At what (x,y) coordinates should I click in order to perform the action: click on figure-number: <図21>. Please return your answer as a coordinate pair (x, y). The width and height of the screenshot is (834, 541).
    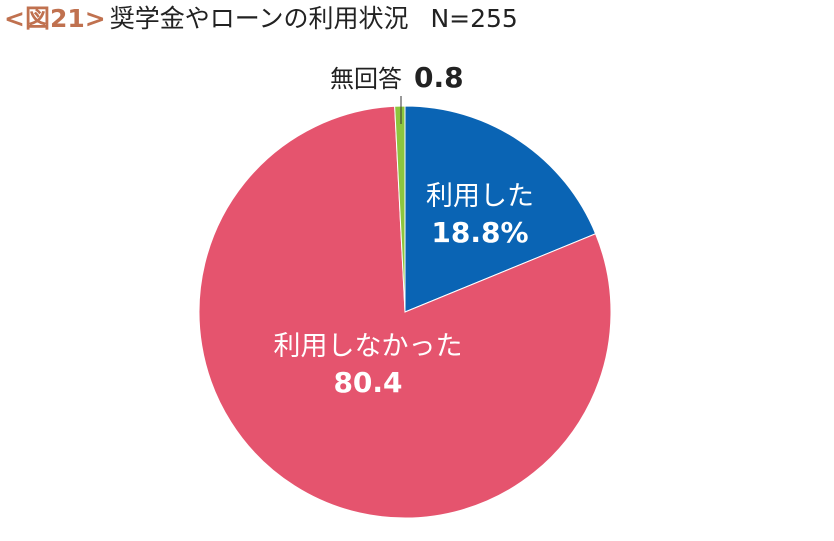
    Looking at the image, I should click on (55, 18).